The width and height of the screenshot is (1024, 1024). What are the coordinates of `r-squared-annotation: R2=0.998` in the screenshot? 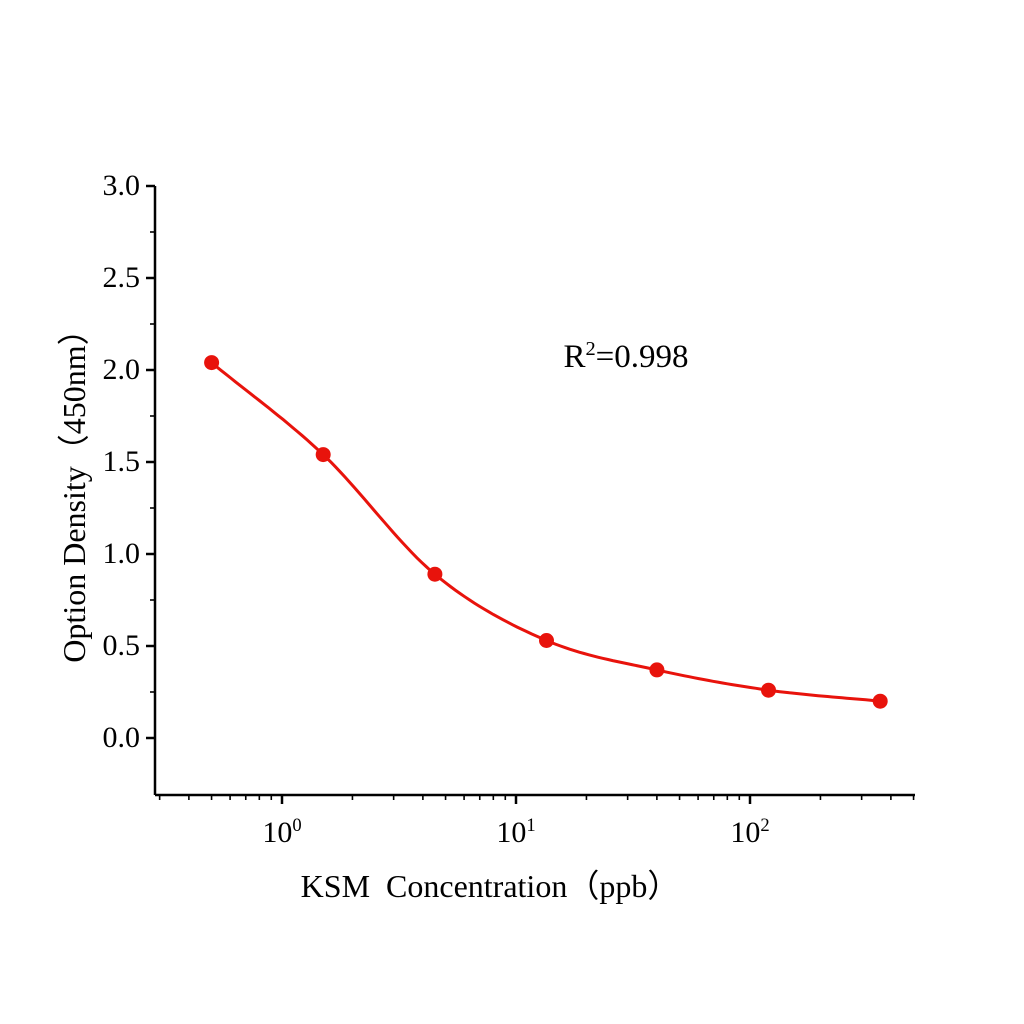 It's located at (625, 357).